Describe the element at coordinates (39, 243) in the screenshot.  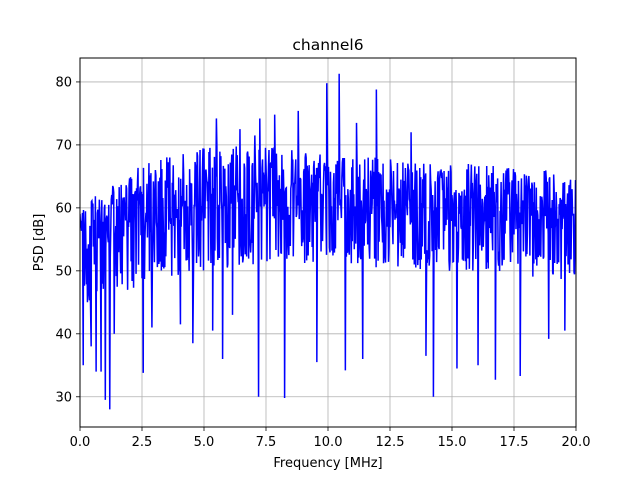
I see `y-axis-label: PSD [dB]` at that location.